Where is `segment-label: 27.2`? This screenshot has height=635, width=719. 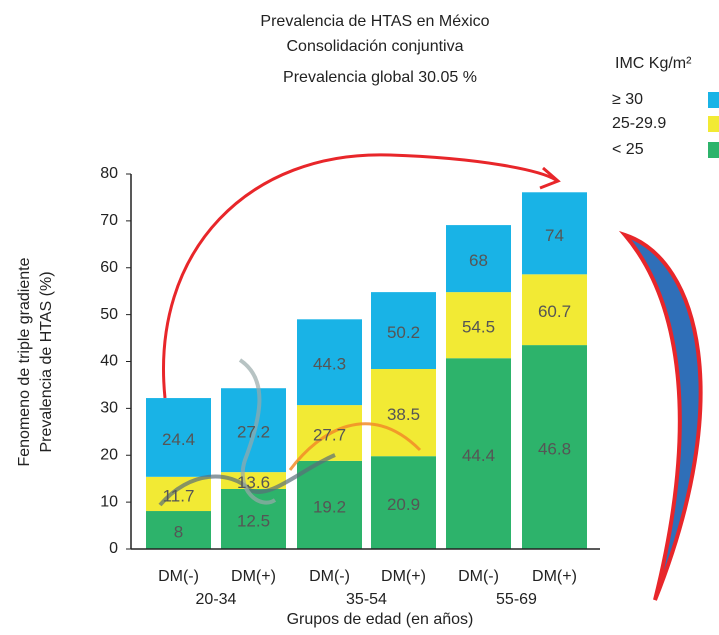 segment-label: 27.2 is located at coordinates (253, 432).